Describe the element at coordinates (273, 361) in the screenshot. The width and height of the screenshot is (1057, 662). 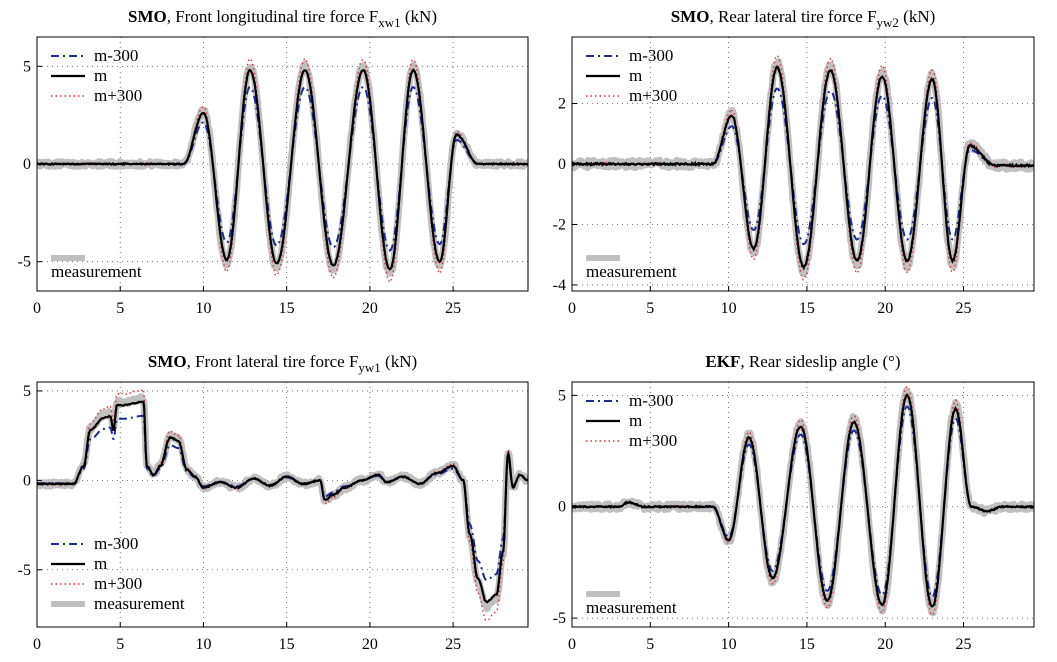
I see `chart-title-text: , Front lateral tire force F` at that location.